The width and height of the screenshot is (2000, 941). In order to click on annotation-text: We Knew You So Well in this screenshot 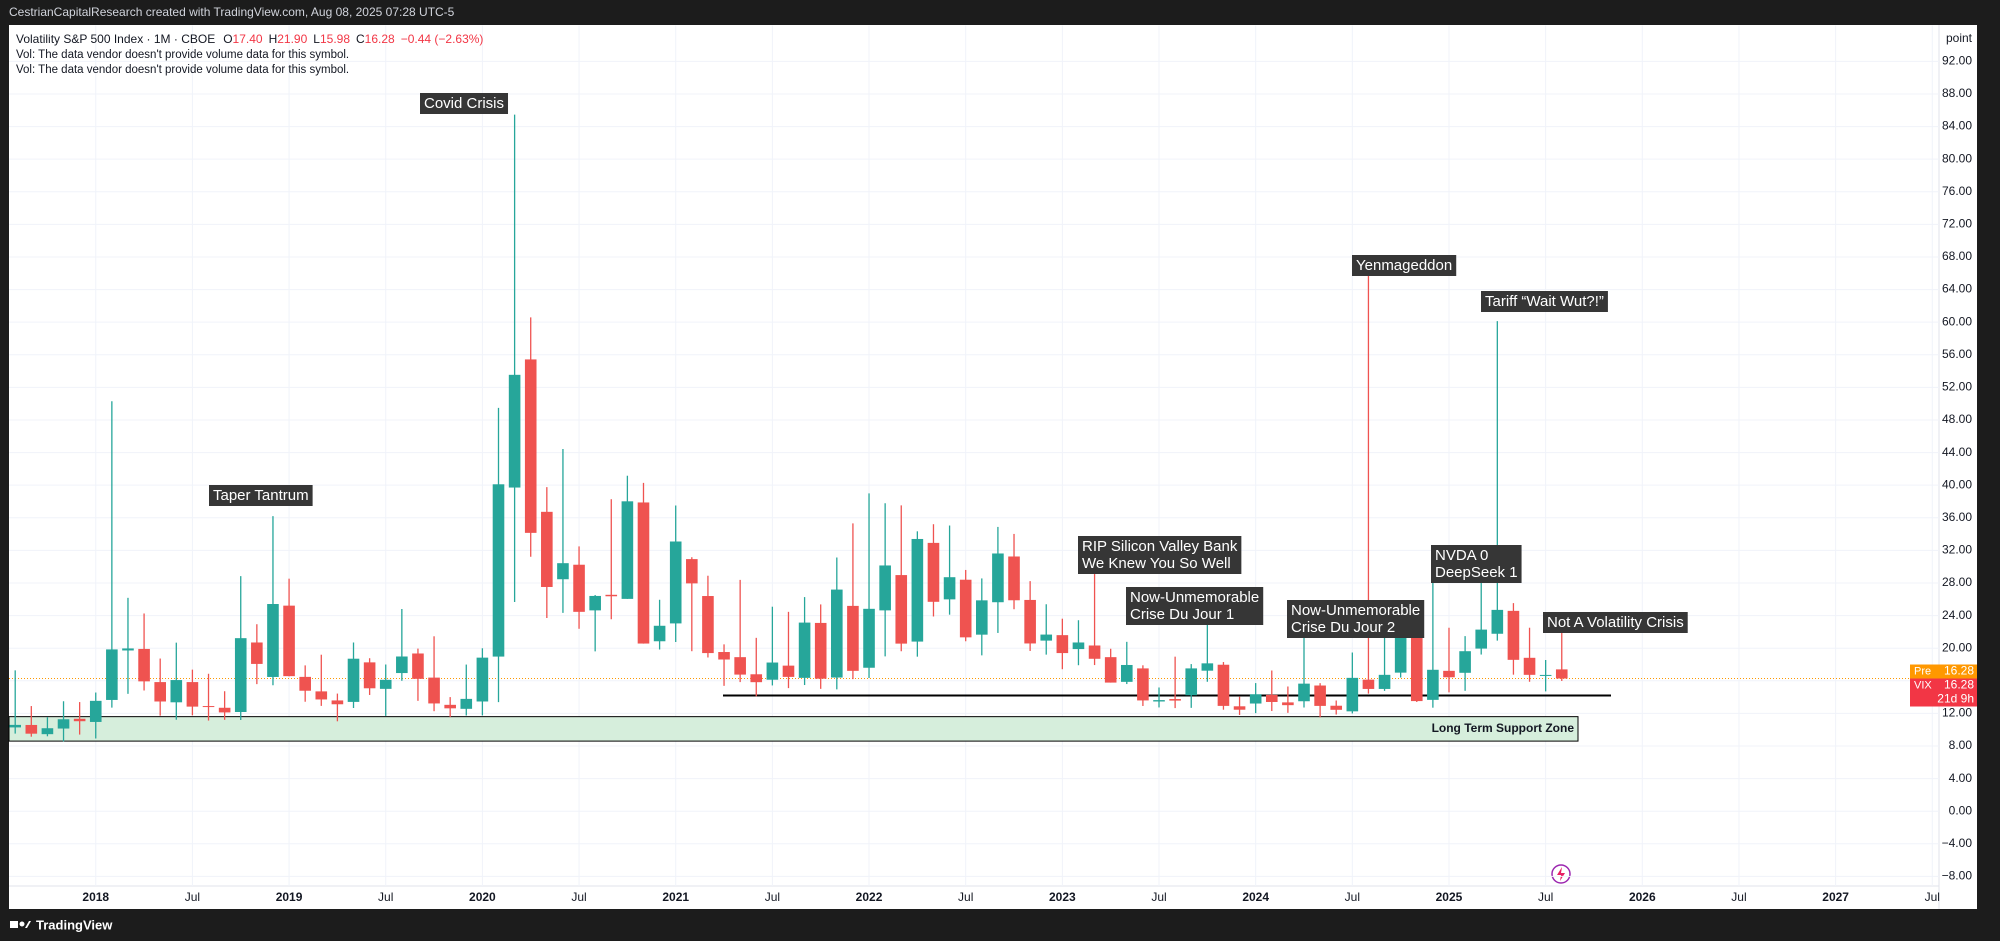, I will do `click(1156, 563)`.